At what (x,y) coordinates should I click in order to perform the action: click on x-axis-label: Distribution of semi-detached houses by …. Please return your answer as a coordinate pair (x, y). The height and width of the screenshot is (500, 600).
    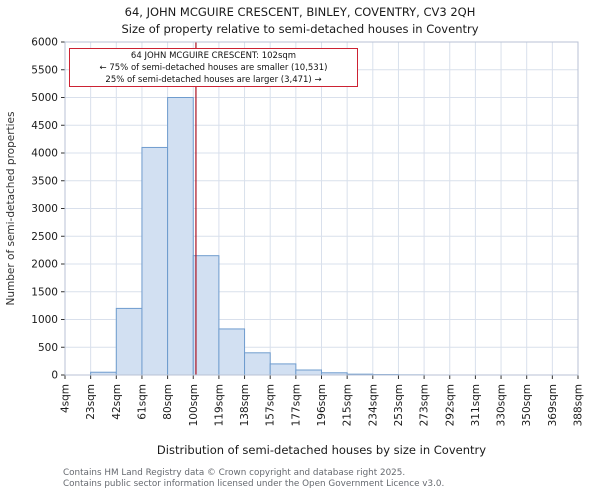
    Looking at the image, I should click on (321, 450).